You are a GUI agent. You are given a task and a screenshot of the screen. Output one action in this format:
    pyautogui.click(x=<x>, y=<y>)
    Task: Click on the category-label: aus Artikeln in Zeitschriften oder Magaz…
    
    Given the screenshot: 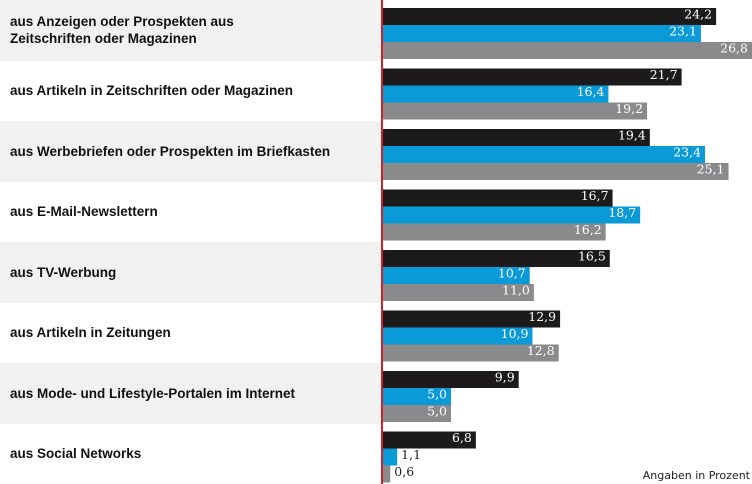 What is the action you would take?
    pyautogui.click(x=152, y=91)
    